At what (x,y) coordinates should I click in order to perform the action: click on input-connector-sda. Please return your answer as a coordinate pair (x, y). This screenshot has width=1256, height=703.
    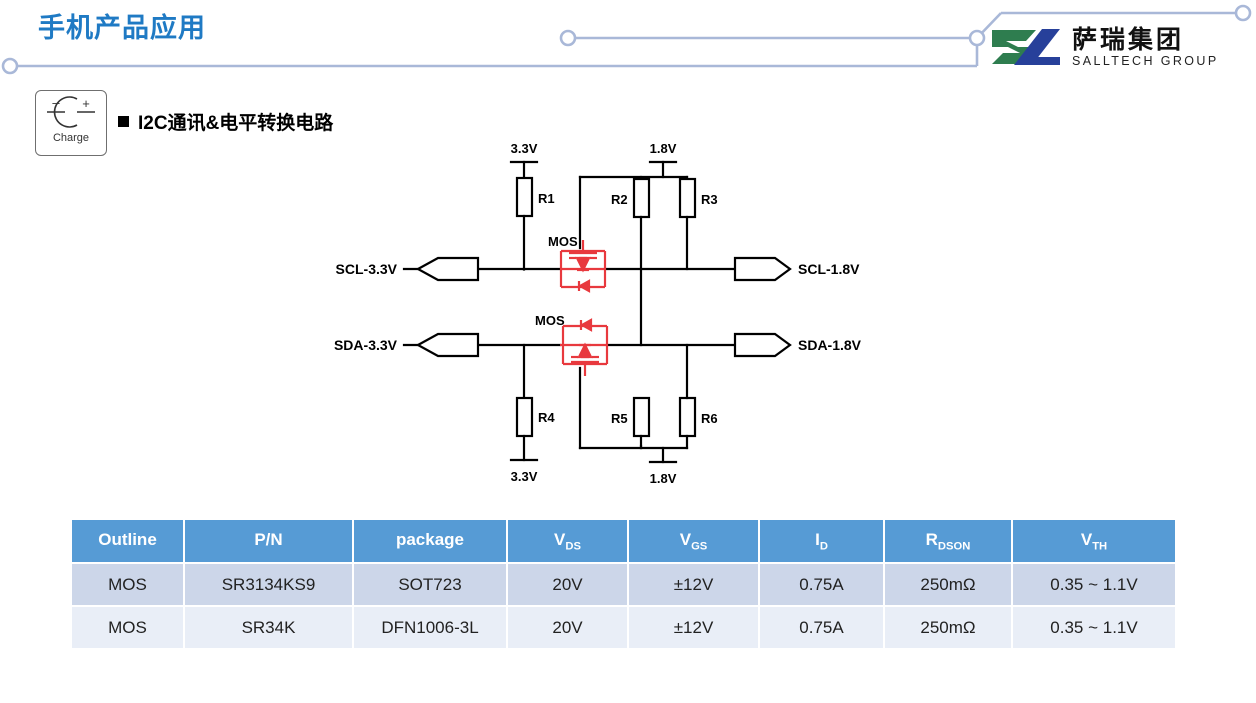
    Looking at the image, I should click on (447, 345).